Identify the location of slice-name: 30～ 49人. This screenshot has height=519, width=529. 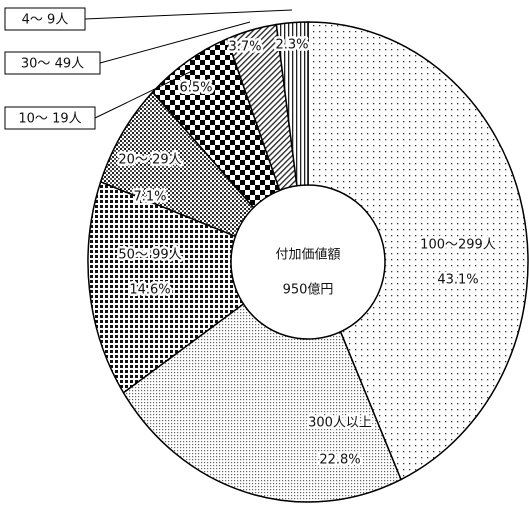
(52, 64).